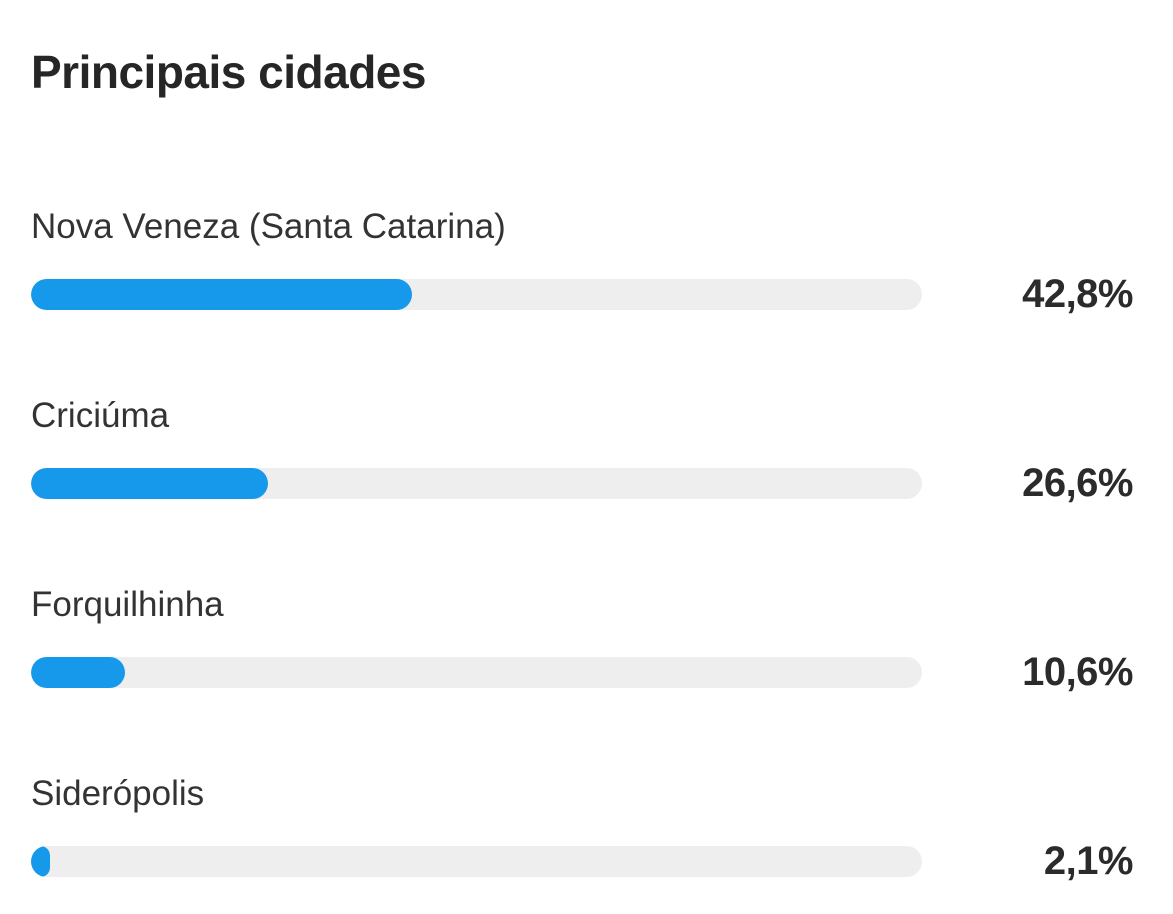  What do you see at coordinates (1088, 861) in the screenshot?
I see `percentage-value: 2,1%` at bounding box center [1088, 861].